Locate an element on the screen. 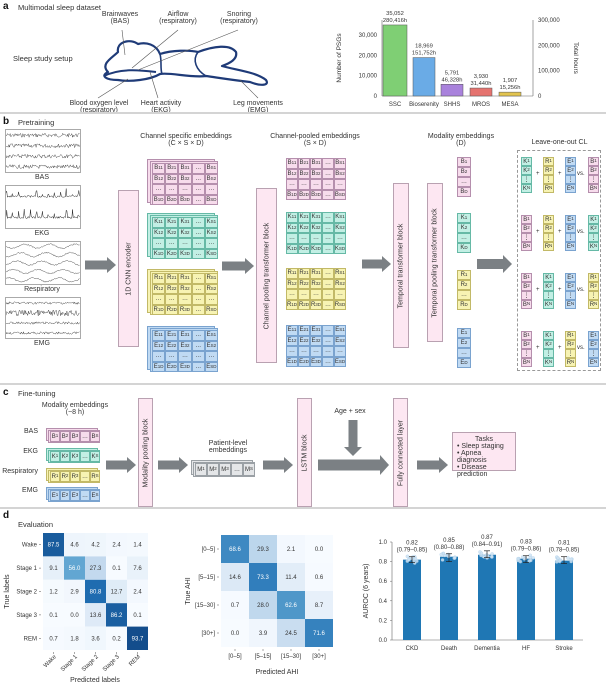  x-axis-label: Predicted AHI is located at coordinates (277, 672).